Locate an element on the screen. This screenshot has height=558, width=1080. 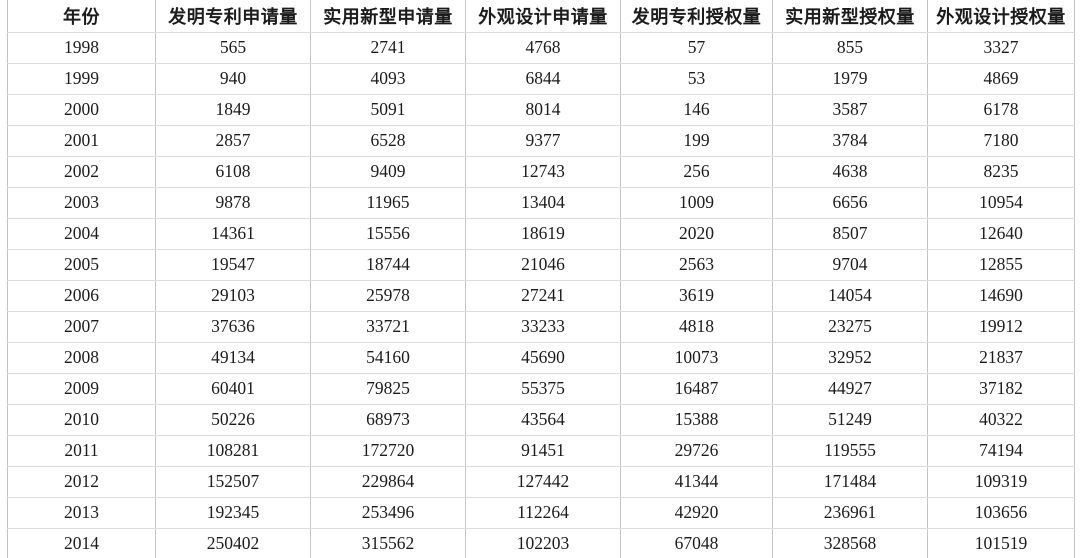
table-cell: 253496 is located at coordinates (388, 512).